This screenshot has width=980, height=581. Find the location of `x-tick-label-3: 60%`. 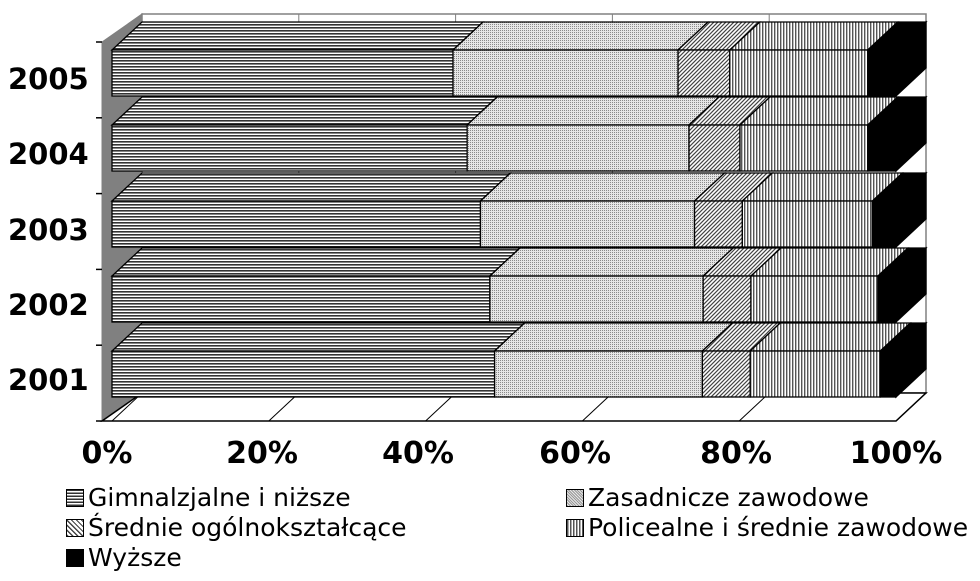

x-tick-label-3: 60% is located at coordinates (575, 453).